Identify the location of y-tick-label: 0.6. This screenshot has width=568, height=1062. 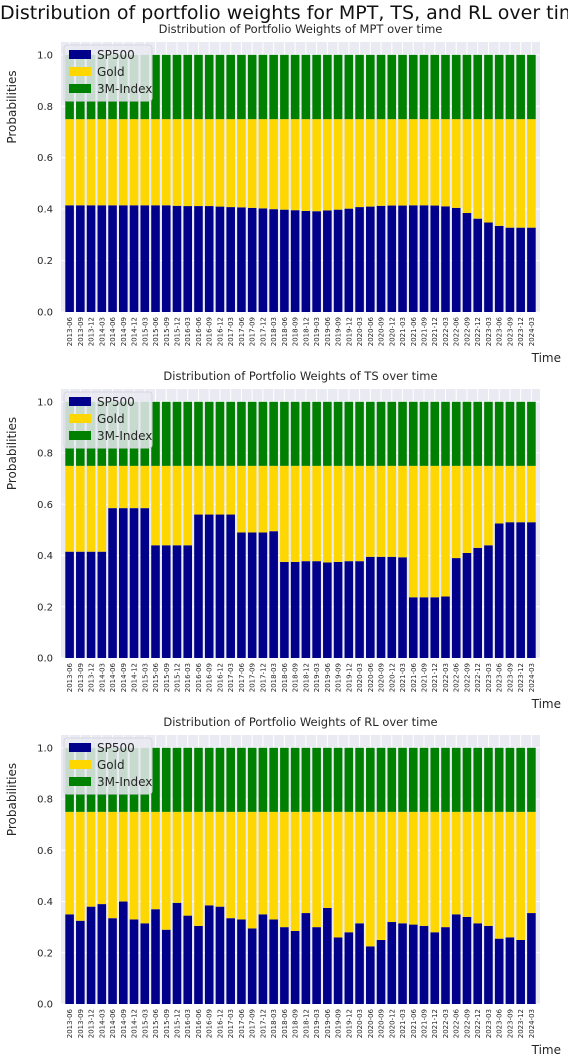
(45, 505).